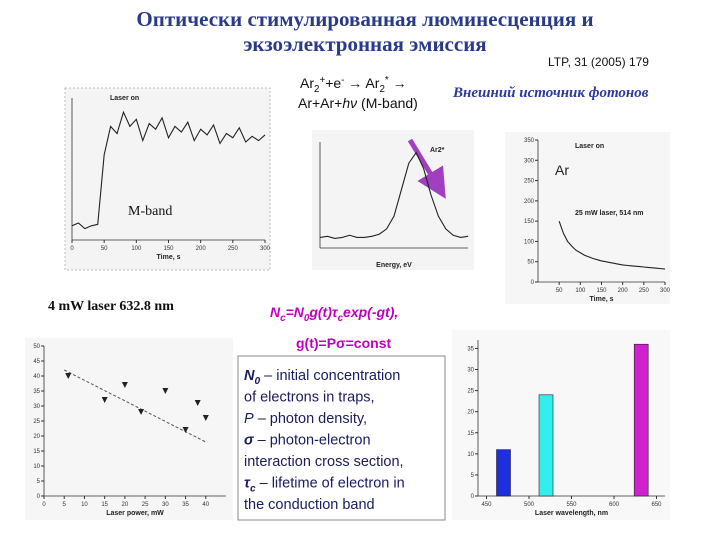 Image resolution: width=720 pixels, height=540 pixels. Describe the element at coordinates (529, 242) in the screenshot. I see `y-tick-label: 100` at that location.